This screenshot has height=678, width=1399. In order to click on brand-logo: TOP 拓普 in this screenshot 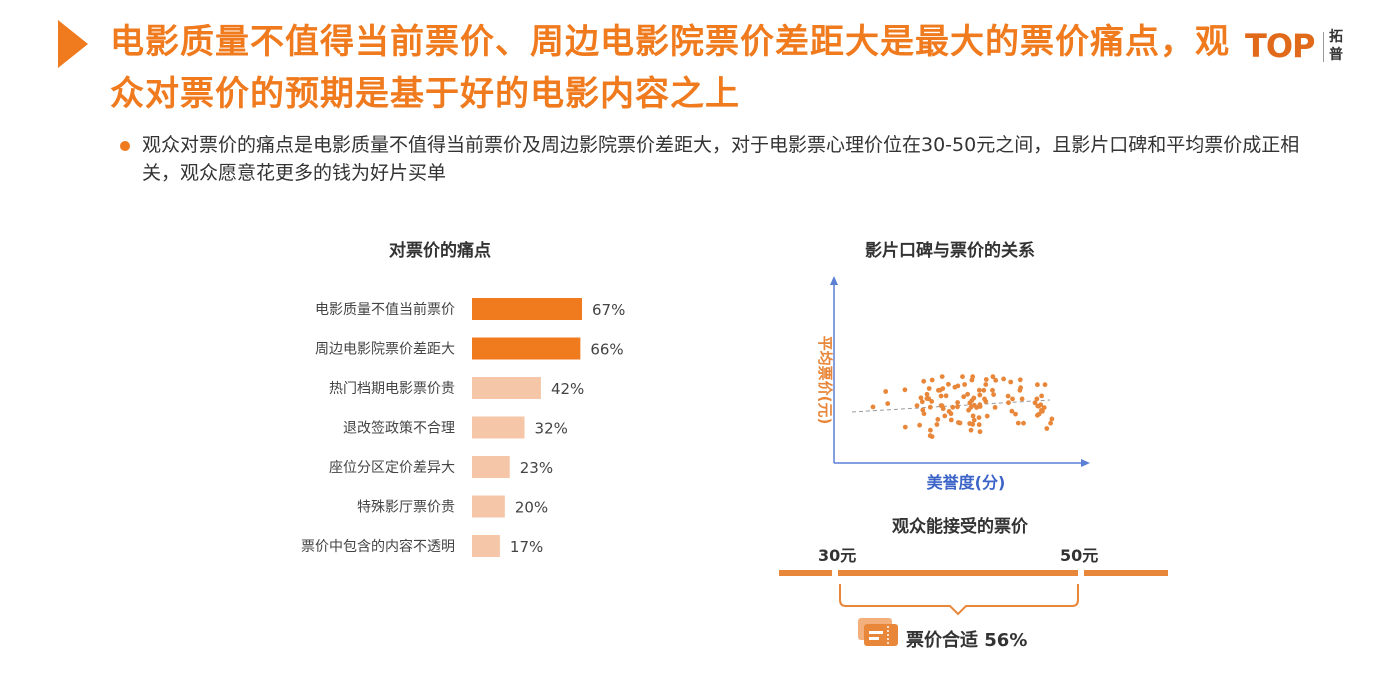, I will do `click(1305, 48)`.